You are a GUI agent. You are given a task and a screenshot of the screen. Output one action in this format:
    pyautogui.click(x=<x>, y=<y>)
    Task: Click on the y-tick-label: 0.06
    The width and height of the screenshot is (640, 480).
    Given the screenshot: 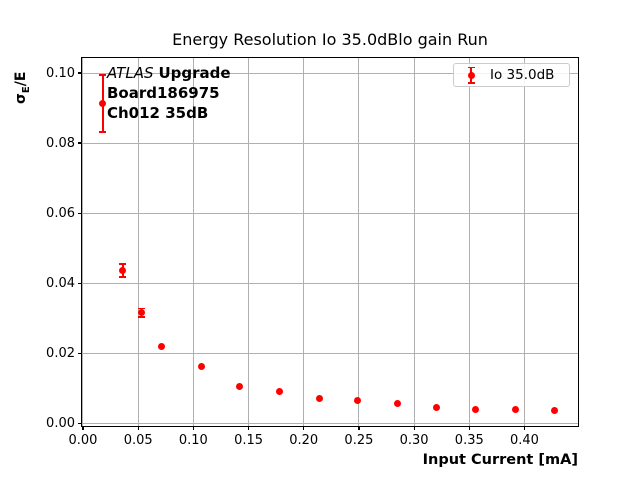 What is the action you would take?
    pyautogui.click(x=60, y=213)
    